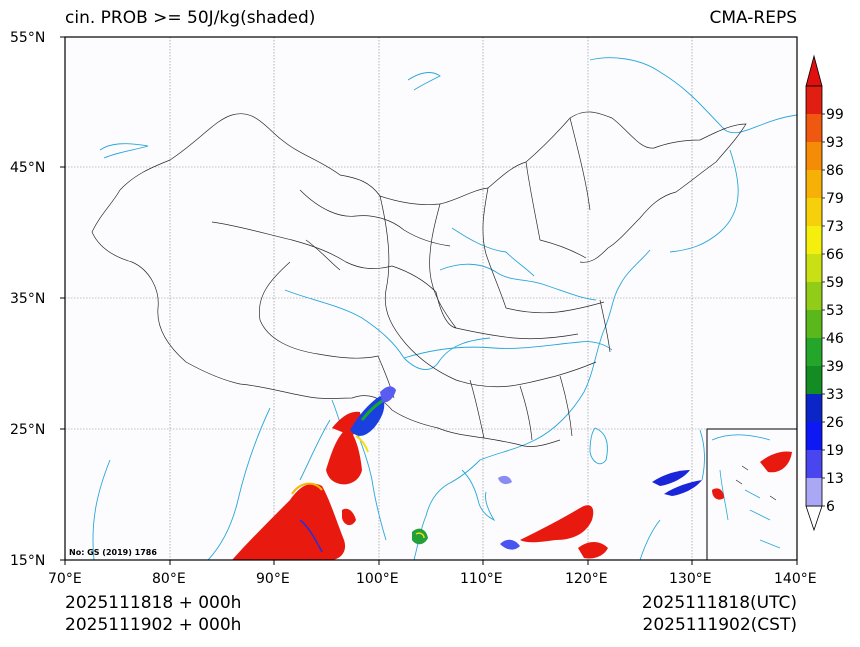 The height and width of the screenshot is (647, 860). Describe the element at coordinates (719, 603) in the screenshot. I see `valid-time-utc: 2025111818(UTC)` at that location.